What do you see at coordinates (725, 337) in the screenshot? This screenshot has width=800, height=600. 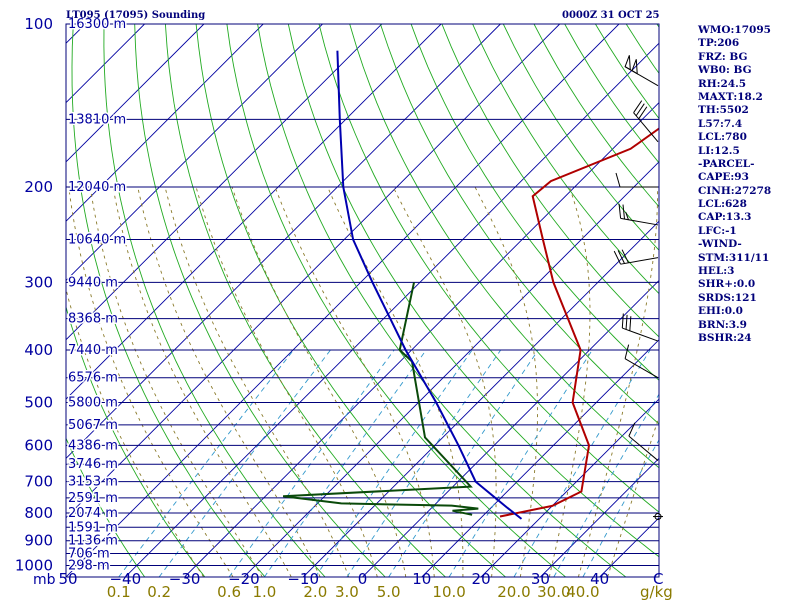 I see `sidebar-stat: BSHR:24` at bounding box center [725, 337].